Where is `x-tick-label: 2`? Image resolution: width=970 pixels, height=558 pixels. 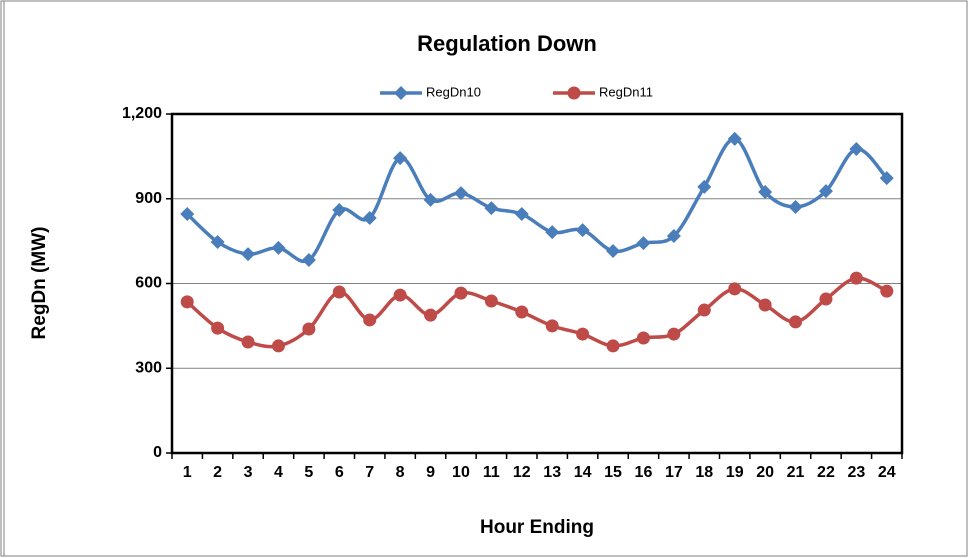
x-tick-label: 2 is located at coordinates (217, 472).